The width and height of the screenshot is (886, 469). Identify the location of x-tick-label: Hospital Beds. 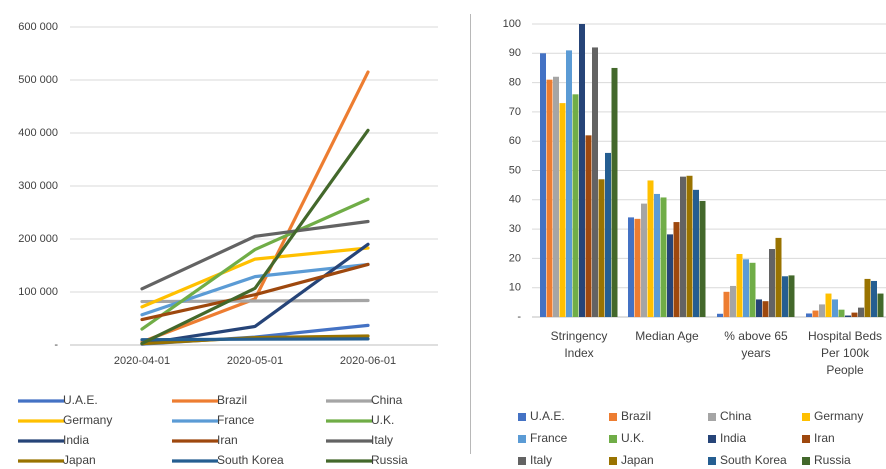
(845, 336).